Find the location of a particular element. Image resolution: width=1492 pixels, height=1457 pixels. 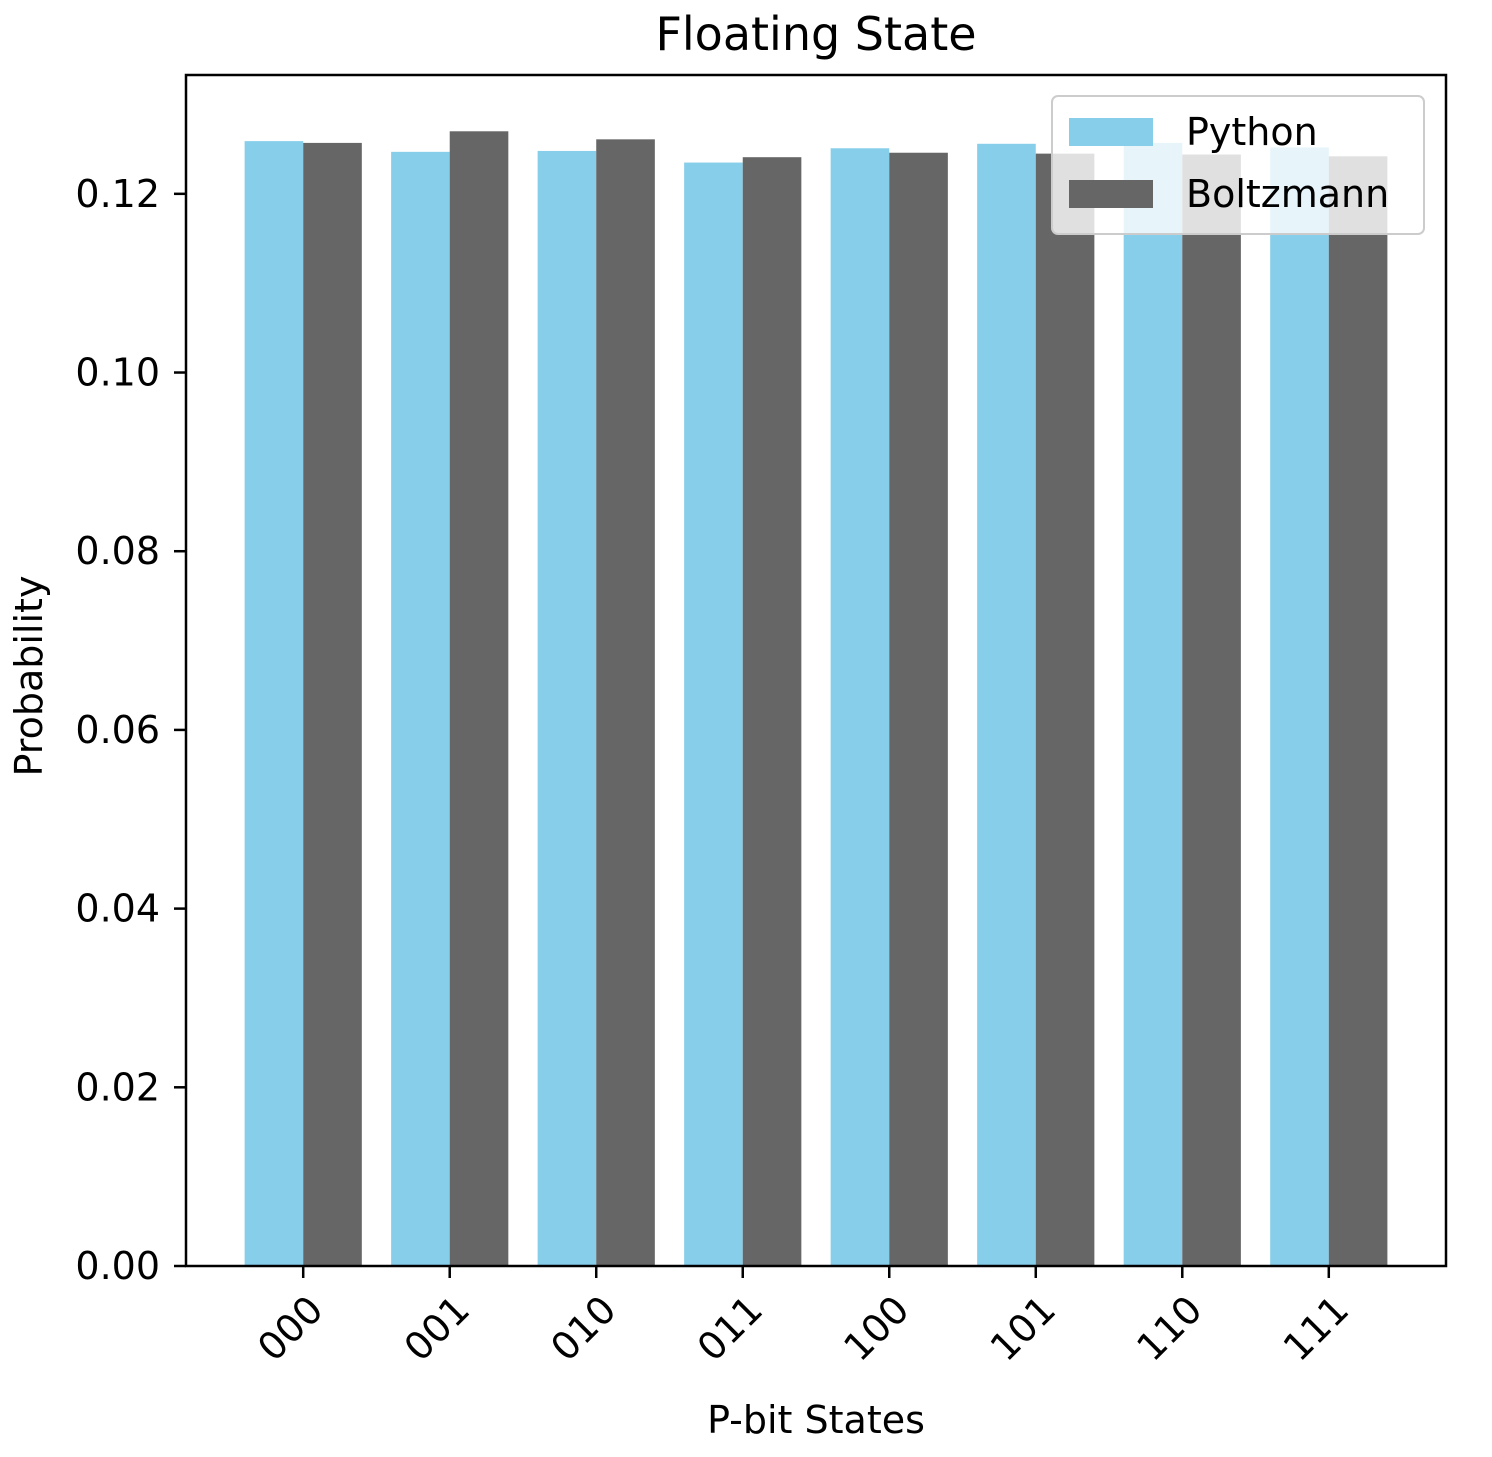

y-tick-label: 0.06 is located at coordinates (117, 730).